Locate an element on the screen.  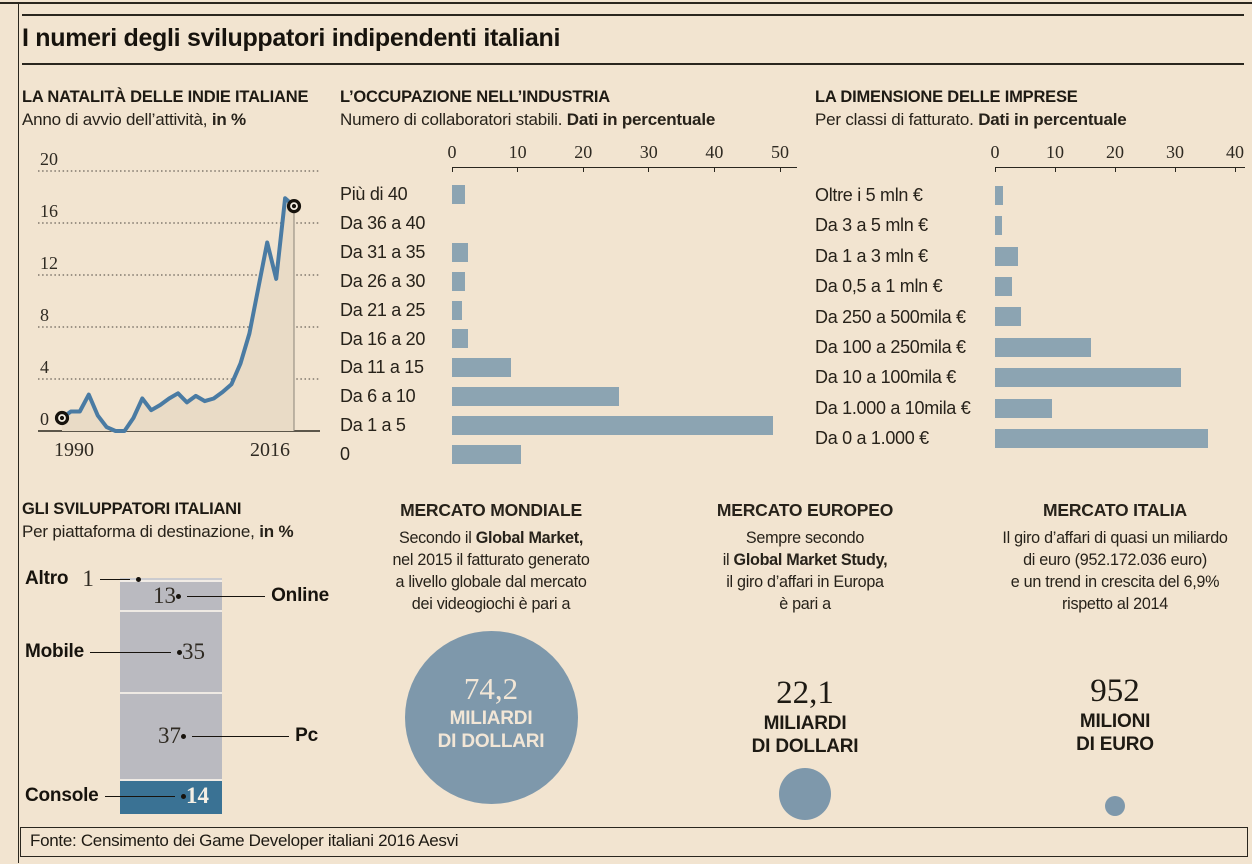
bar-category-label: Da 1.000 a 10mila € is located at coordinates (893, 407).